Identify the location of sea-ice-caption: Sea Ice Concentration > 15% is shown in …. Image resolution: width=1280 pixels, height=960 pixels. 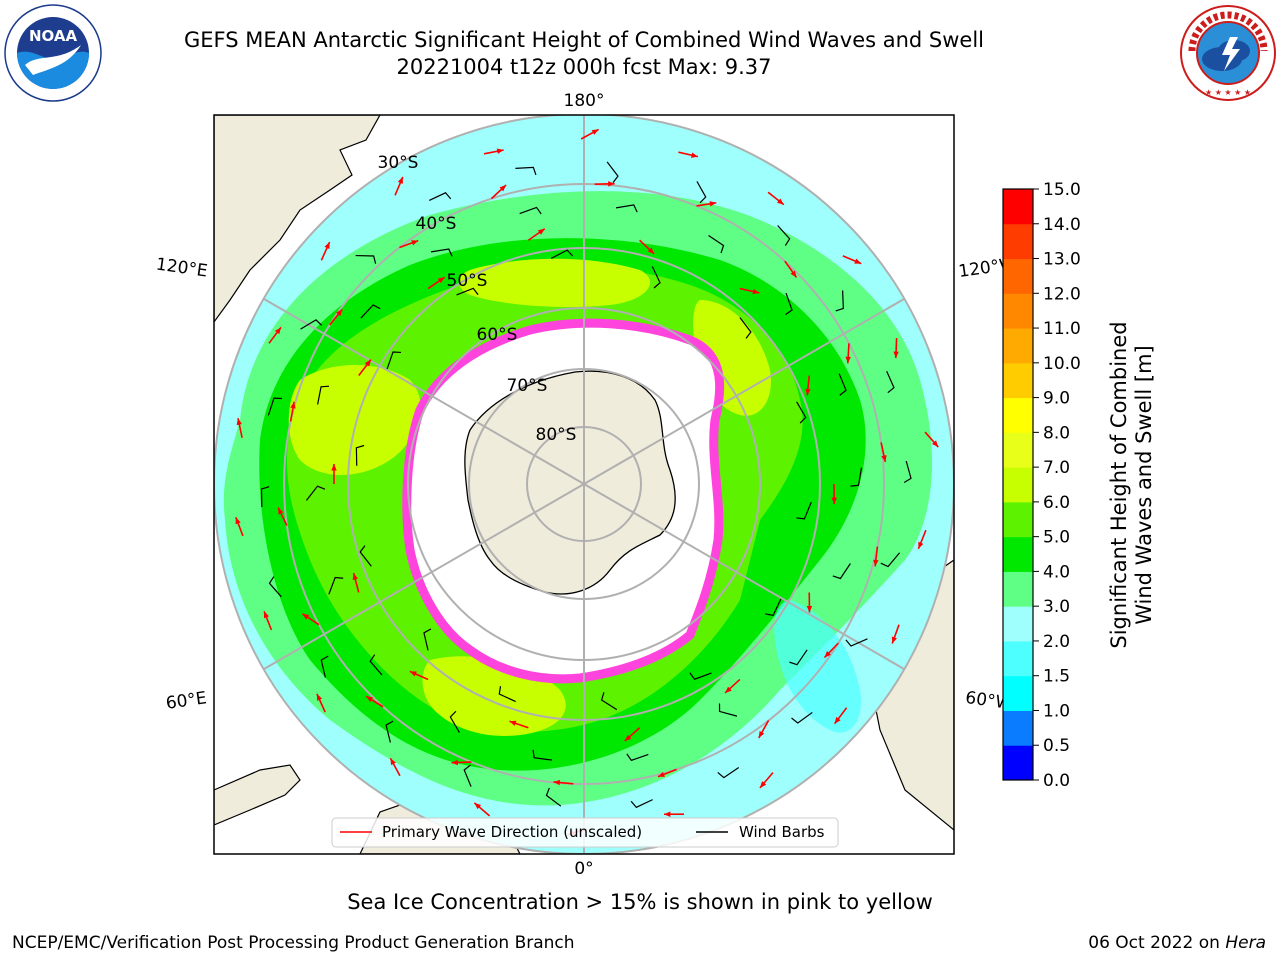
(640, 902).